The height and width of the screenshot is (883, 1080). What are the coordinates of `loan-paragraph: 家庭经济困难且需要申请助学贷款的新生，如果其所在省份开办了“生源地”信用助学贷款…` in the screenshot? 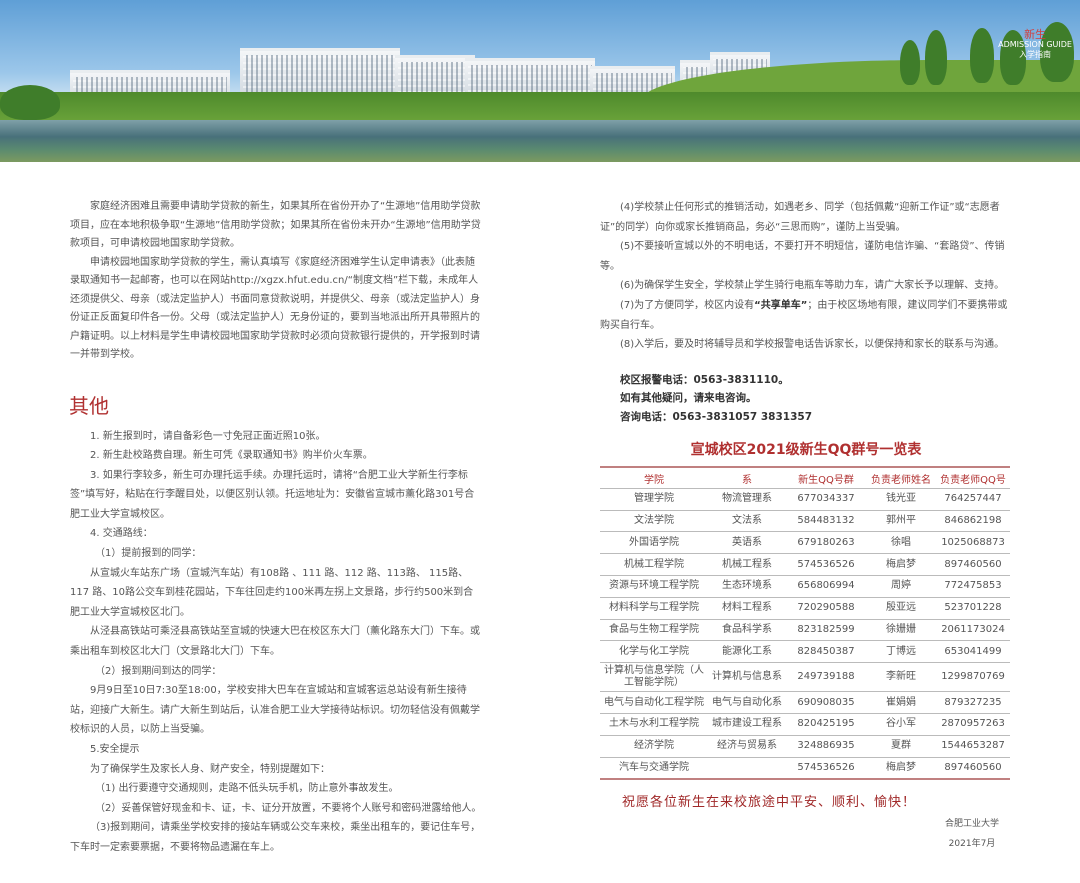 It's located at (275, 225).